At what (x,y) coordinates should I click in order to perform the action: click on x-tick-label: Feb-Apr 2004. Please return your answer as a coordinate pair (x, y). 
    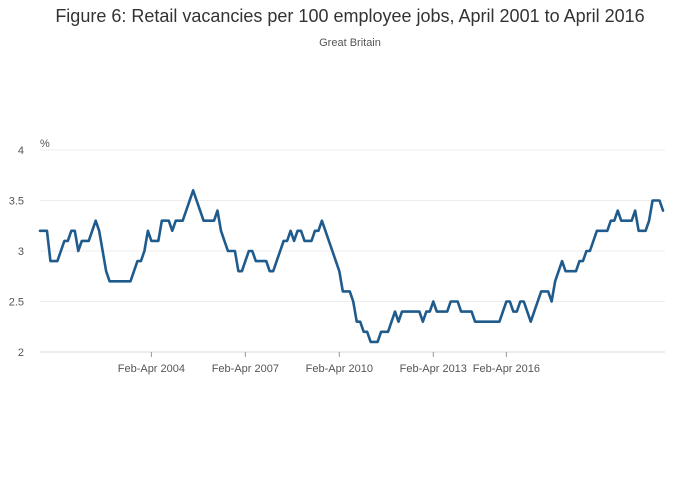
    Looking at the image, I should click on (151, 369).